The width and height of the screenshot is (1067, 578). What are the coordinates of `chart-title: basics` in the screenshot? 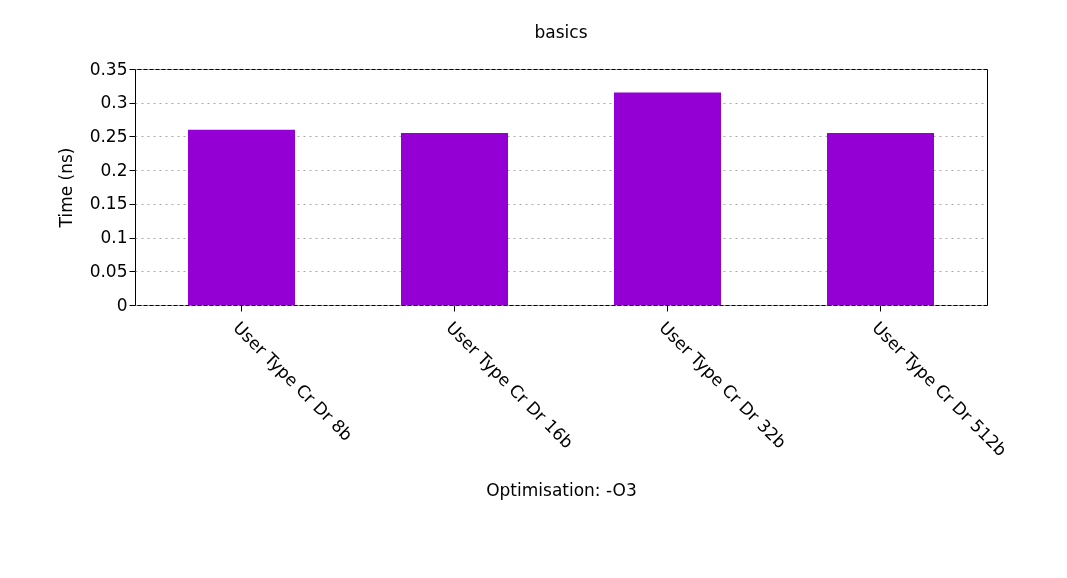 It's located at (561, 32).